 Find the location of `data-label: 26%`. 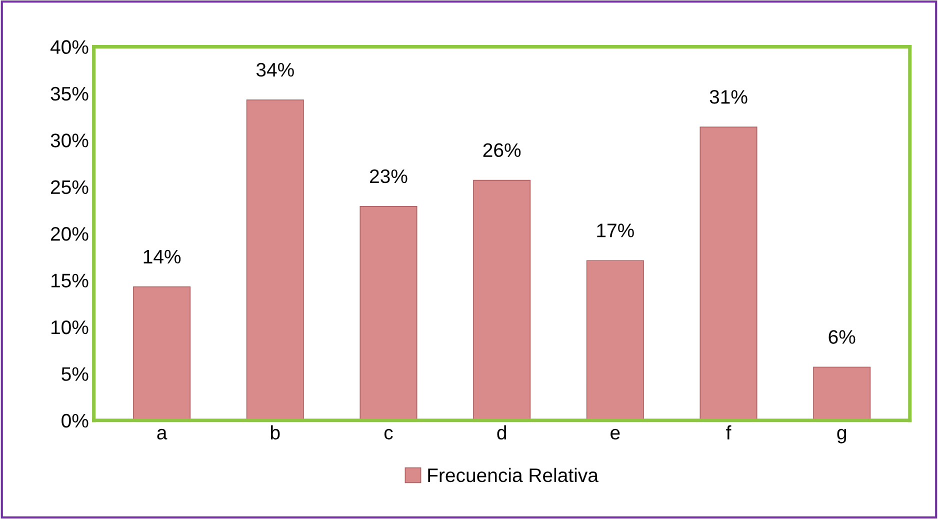

data-label: 26% is located at coordinates (502, 150).